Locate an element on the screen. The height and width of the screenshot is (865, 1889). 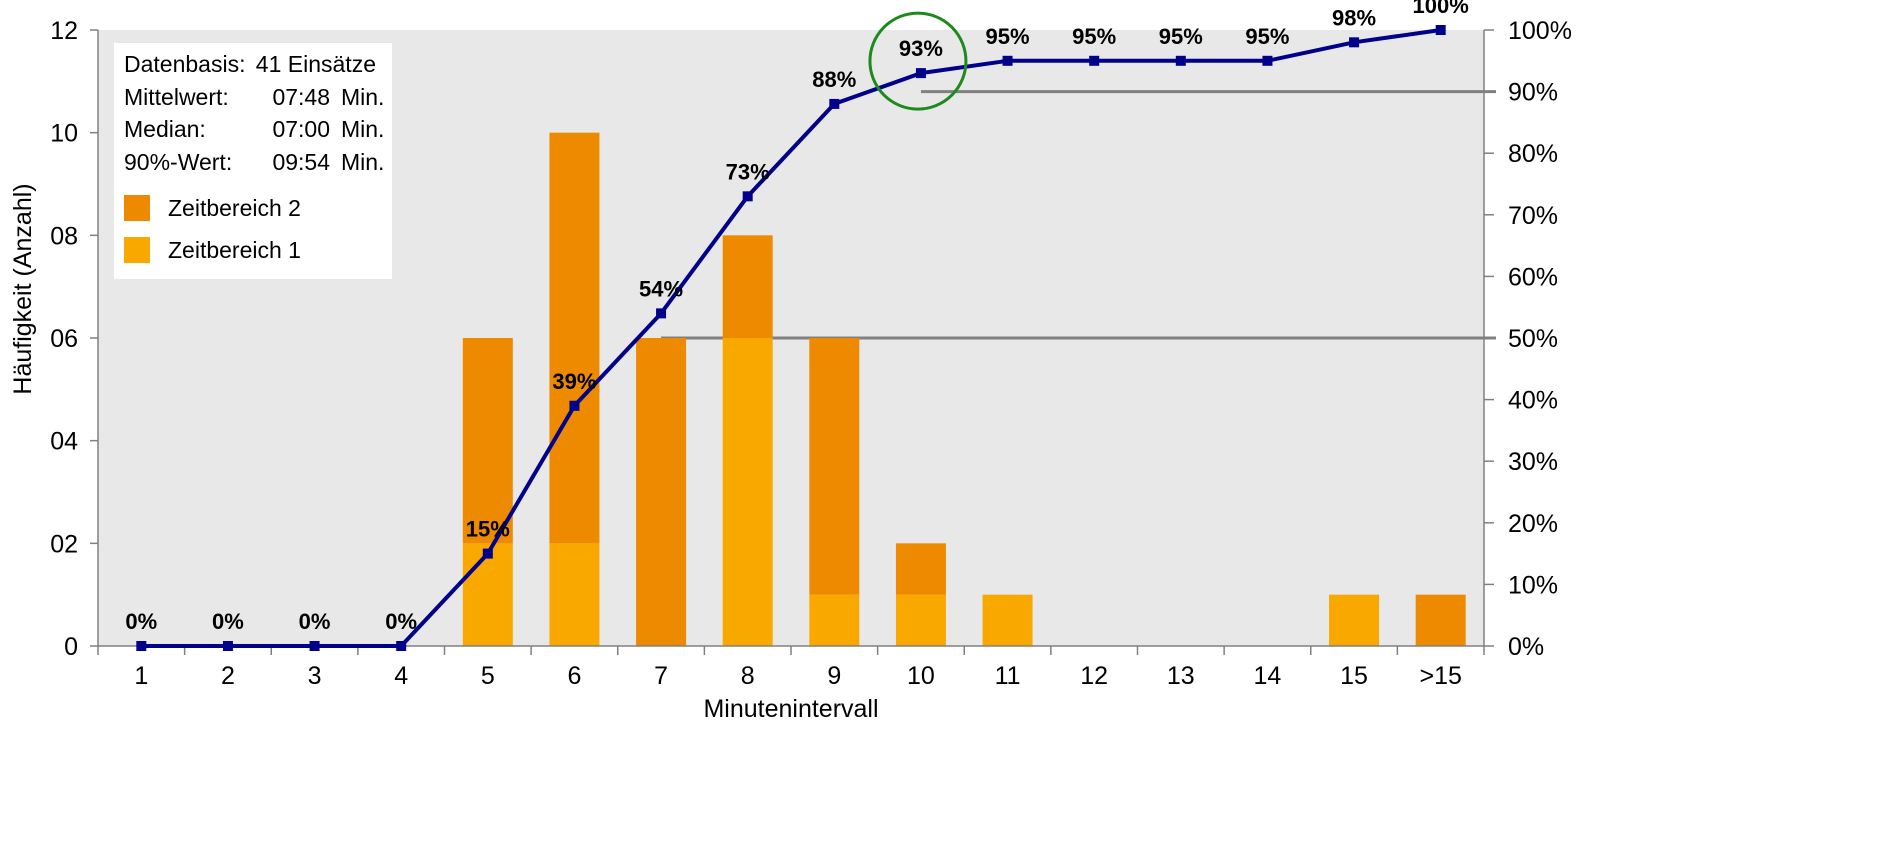
y-tick-label: 12 is located at coordinates (64, 31).